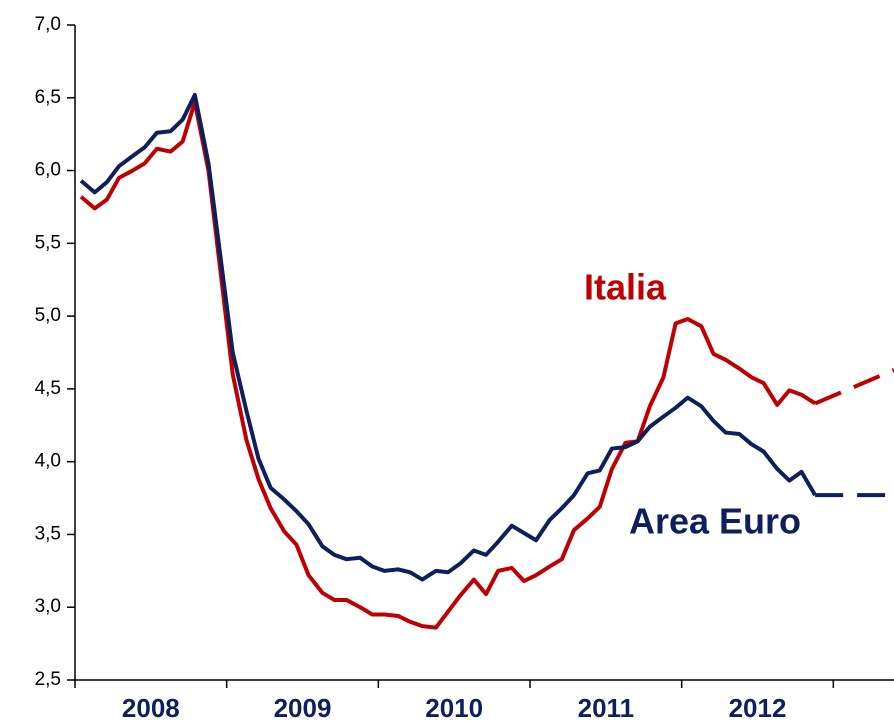 This screenshot has width=894, height=728. Describe the element at coordinates (454, 708) in the screenshot. I see `x-tick-label: 2010` at that location.